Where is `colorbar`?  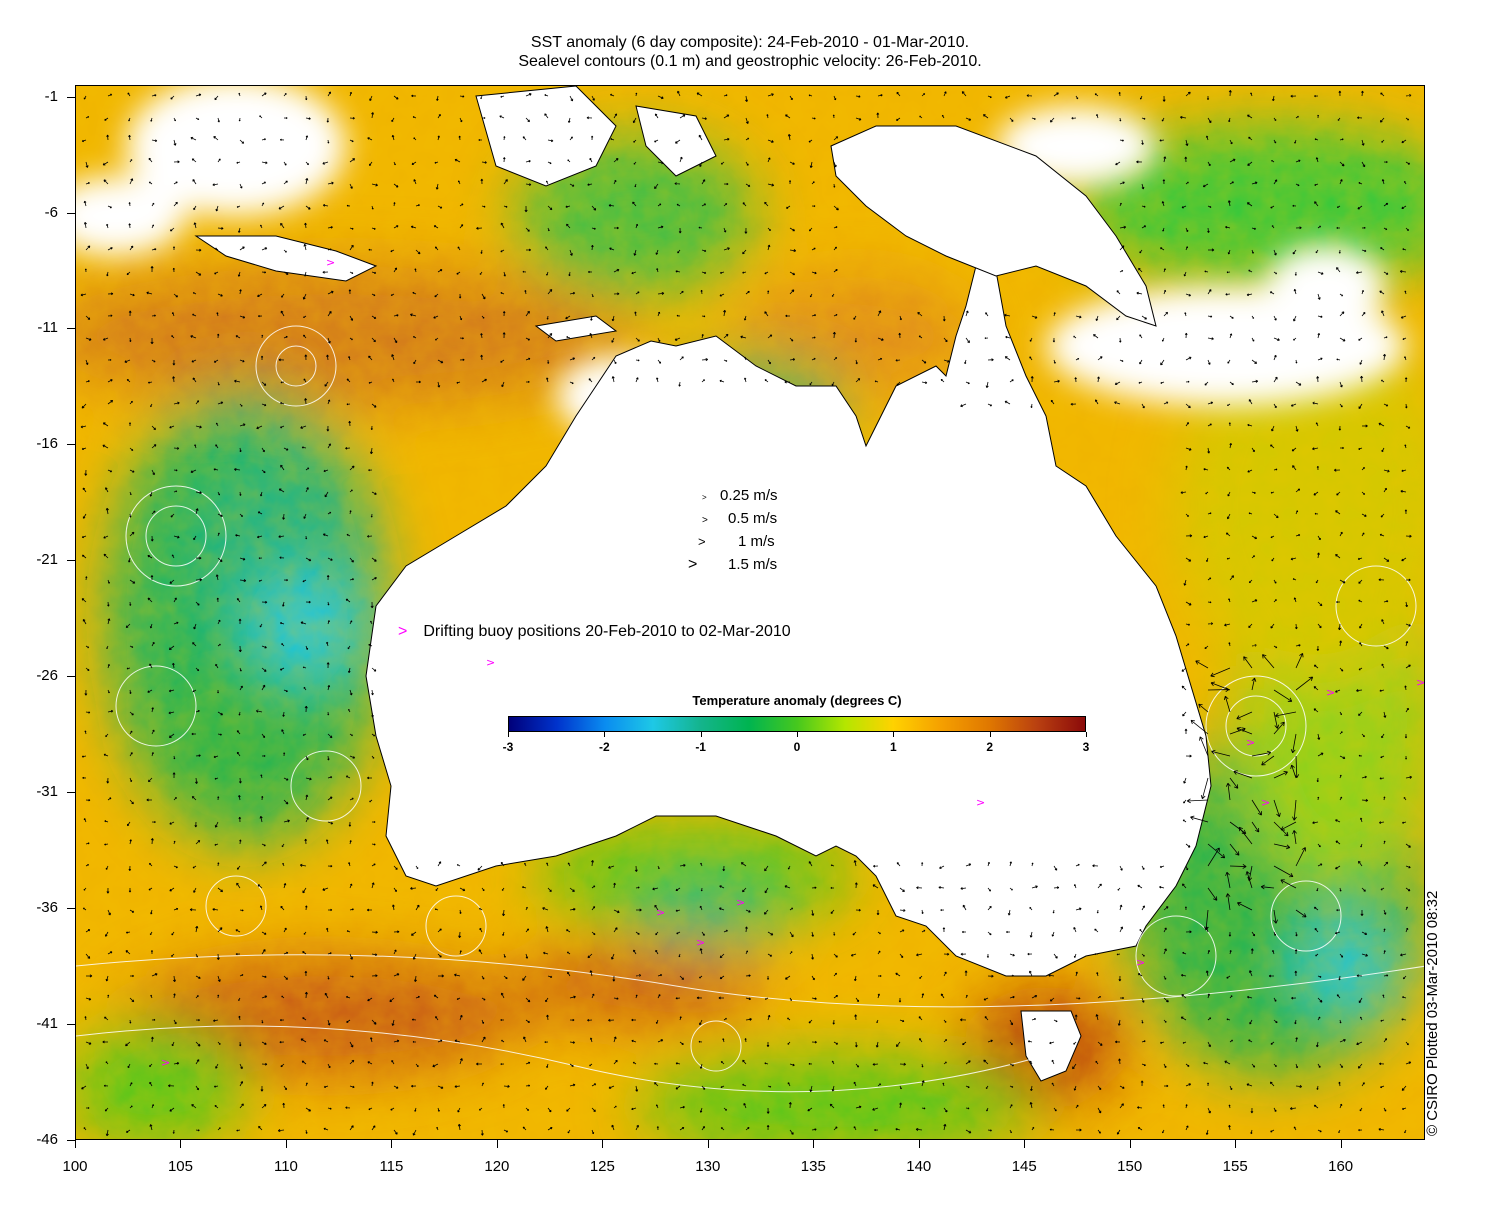
colorbar is located at coordinates (797, 724).